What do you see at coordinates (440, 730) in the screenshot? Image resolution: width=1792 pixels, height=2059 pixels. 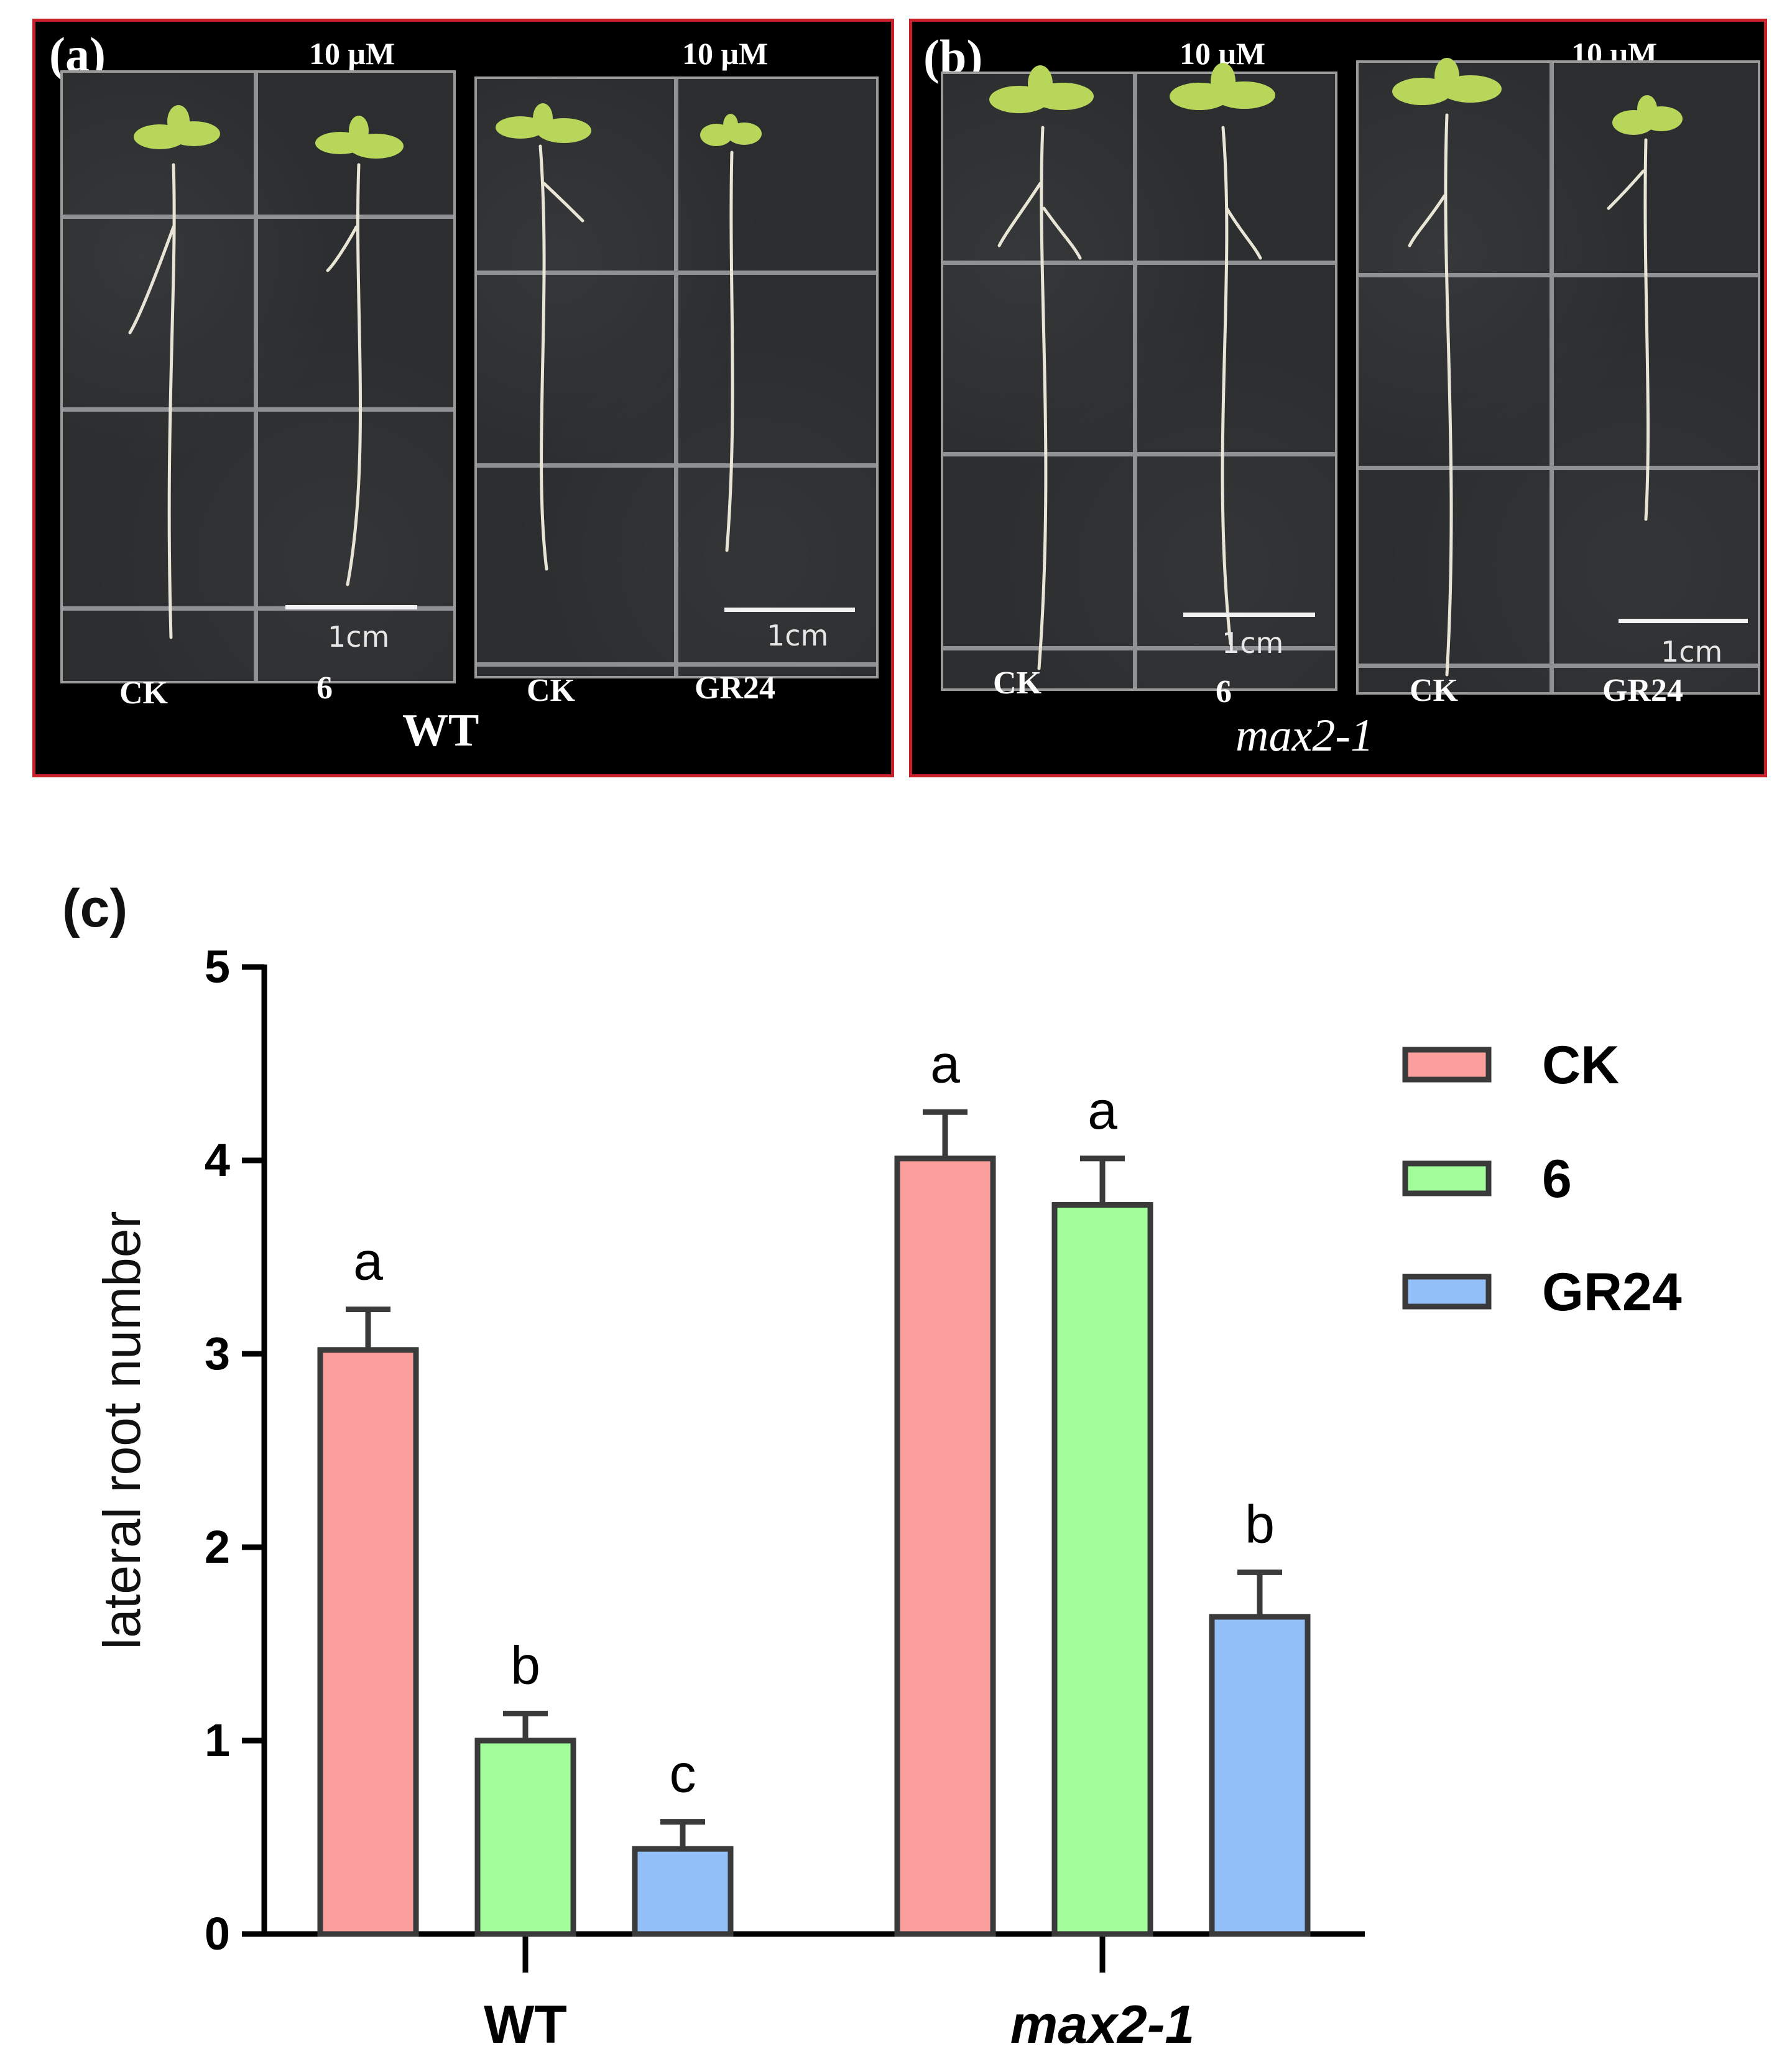 I see `panel-a-genotype: WT` at bounding box center [440, 730].